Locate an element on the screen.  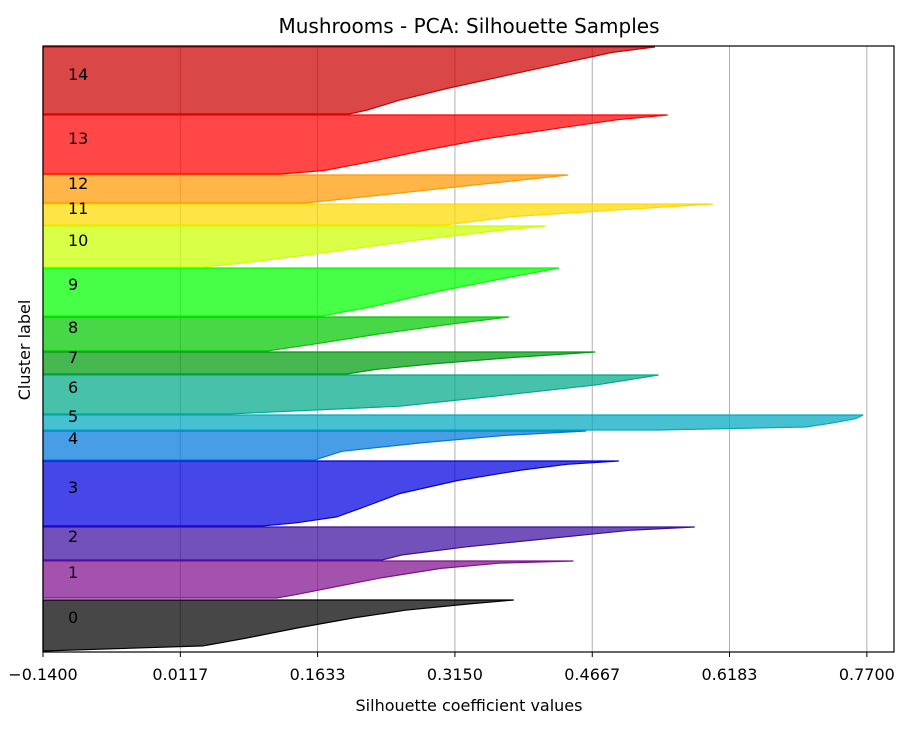
cluster-label-3: 3 is located at coordinates (73, 487).